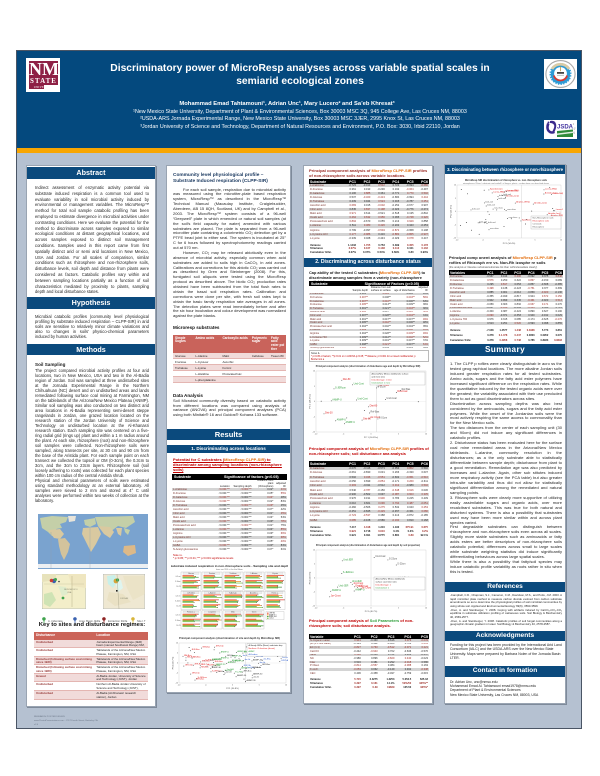 This screenshot has height=776, width=600. What do you see at coordinates (565, 128) in the screenshot?
I see `svg-text: JSDA` at bounding box center [565, 128].